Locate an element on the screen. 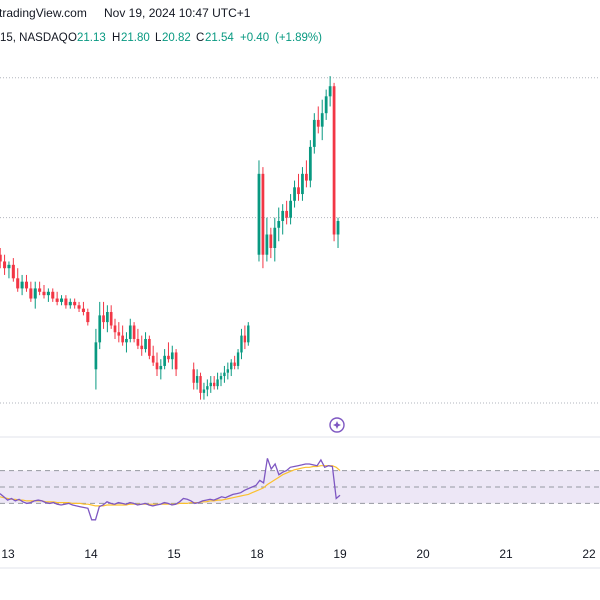 The image size is (600, 600). close-value: 21.54 is located at coordinates (219, 38).